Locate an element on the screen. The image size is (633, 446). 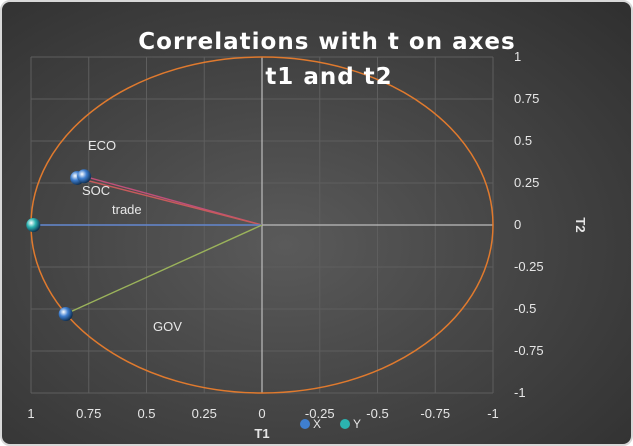
y-tick-label: 0.25 is located at coordinates (526, 182).